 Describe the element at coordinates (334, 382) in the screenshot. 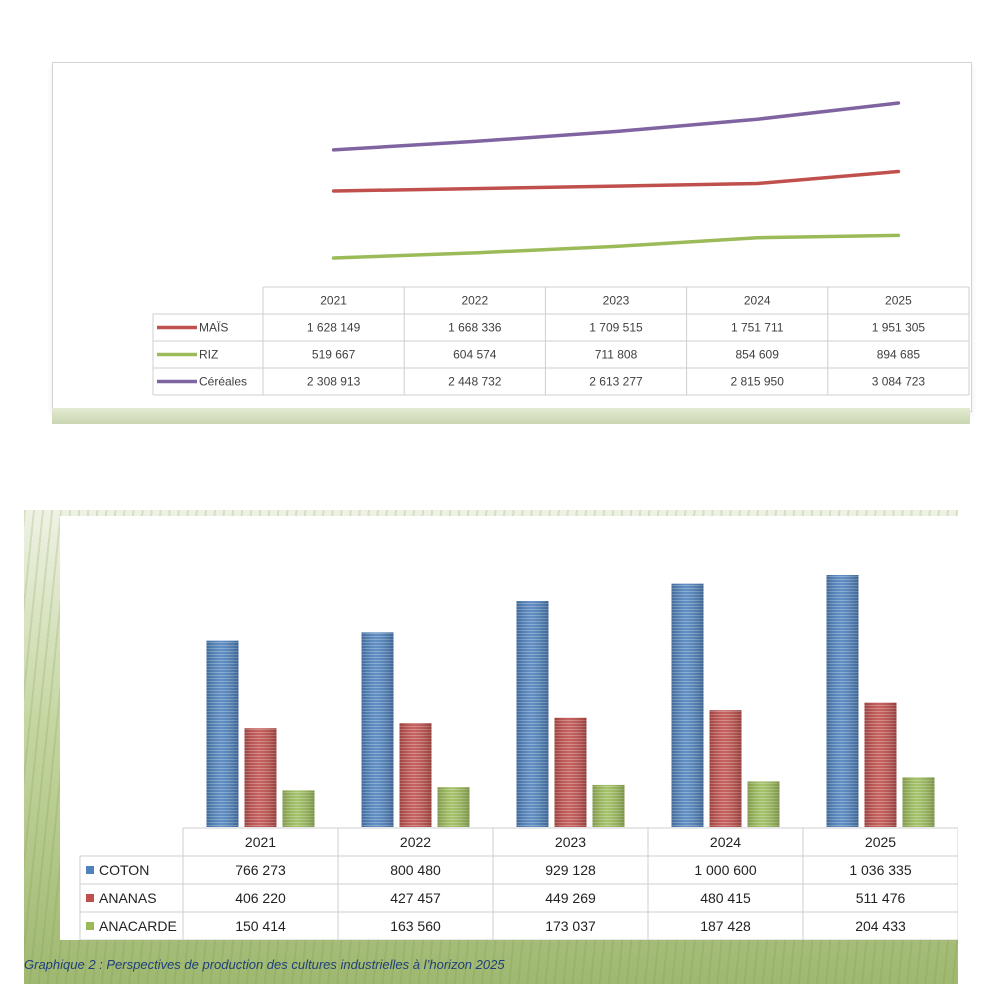

I see `data-label: 2 308 913` at that location.